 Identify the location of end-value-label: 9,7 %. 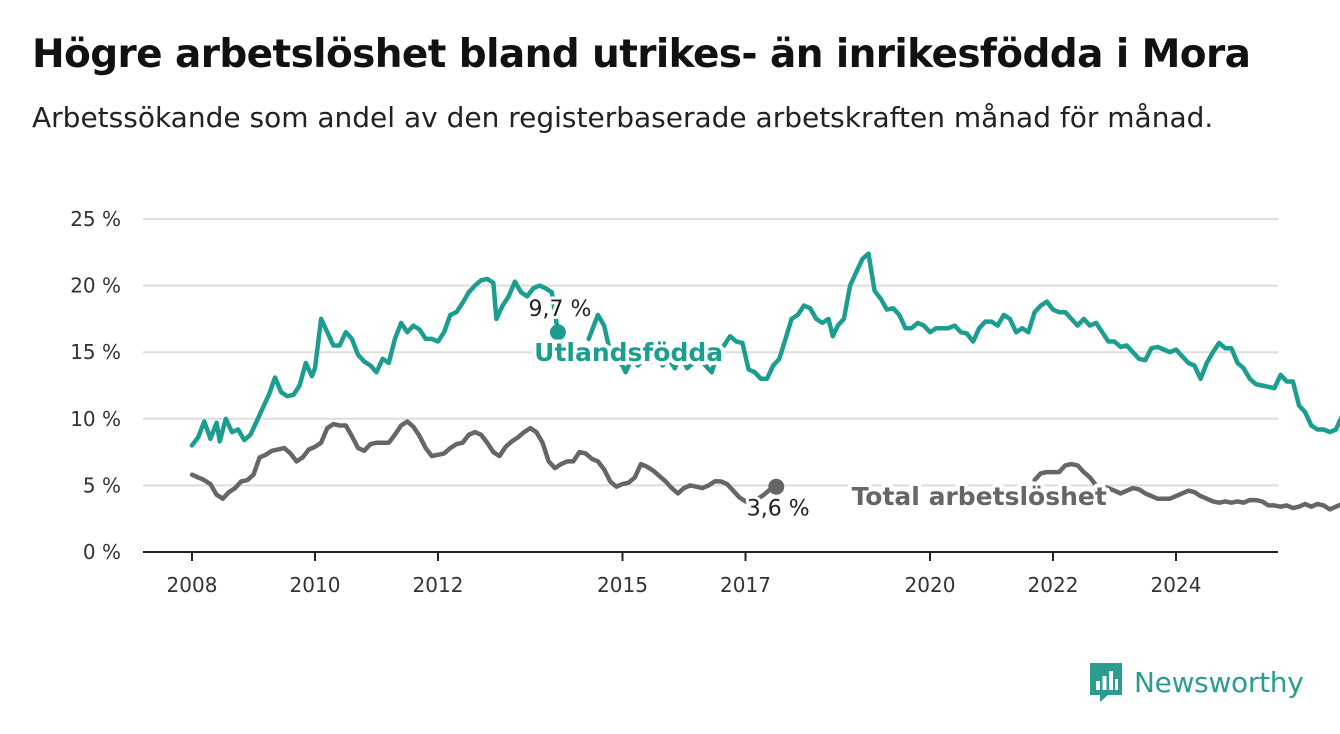
(559, 309).